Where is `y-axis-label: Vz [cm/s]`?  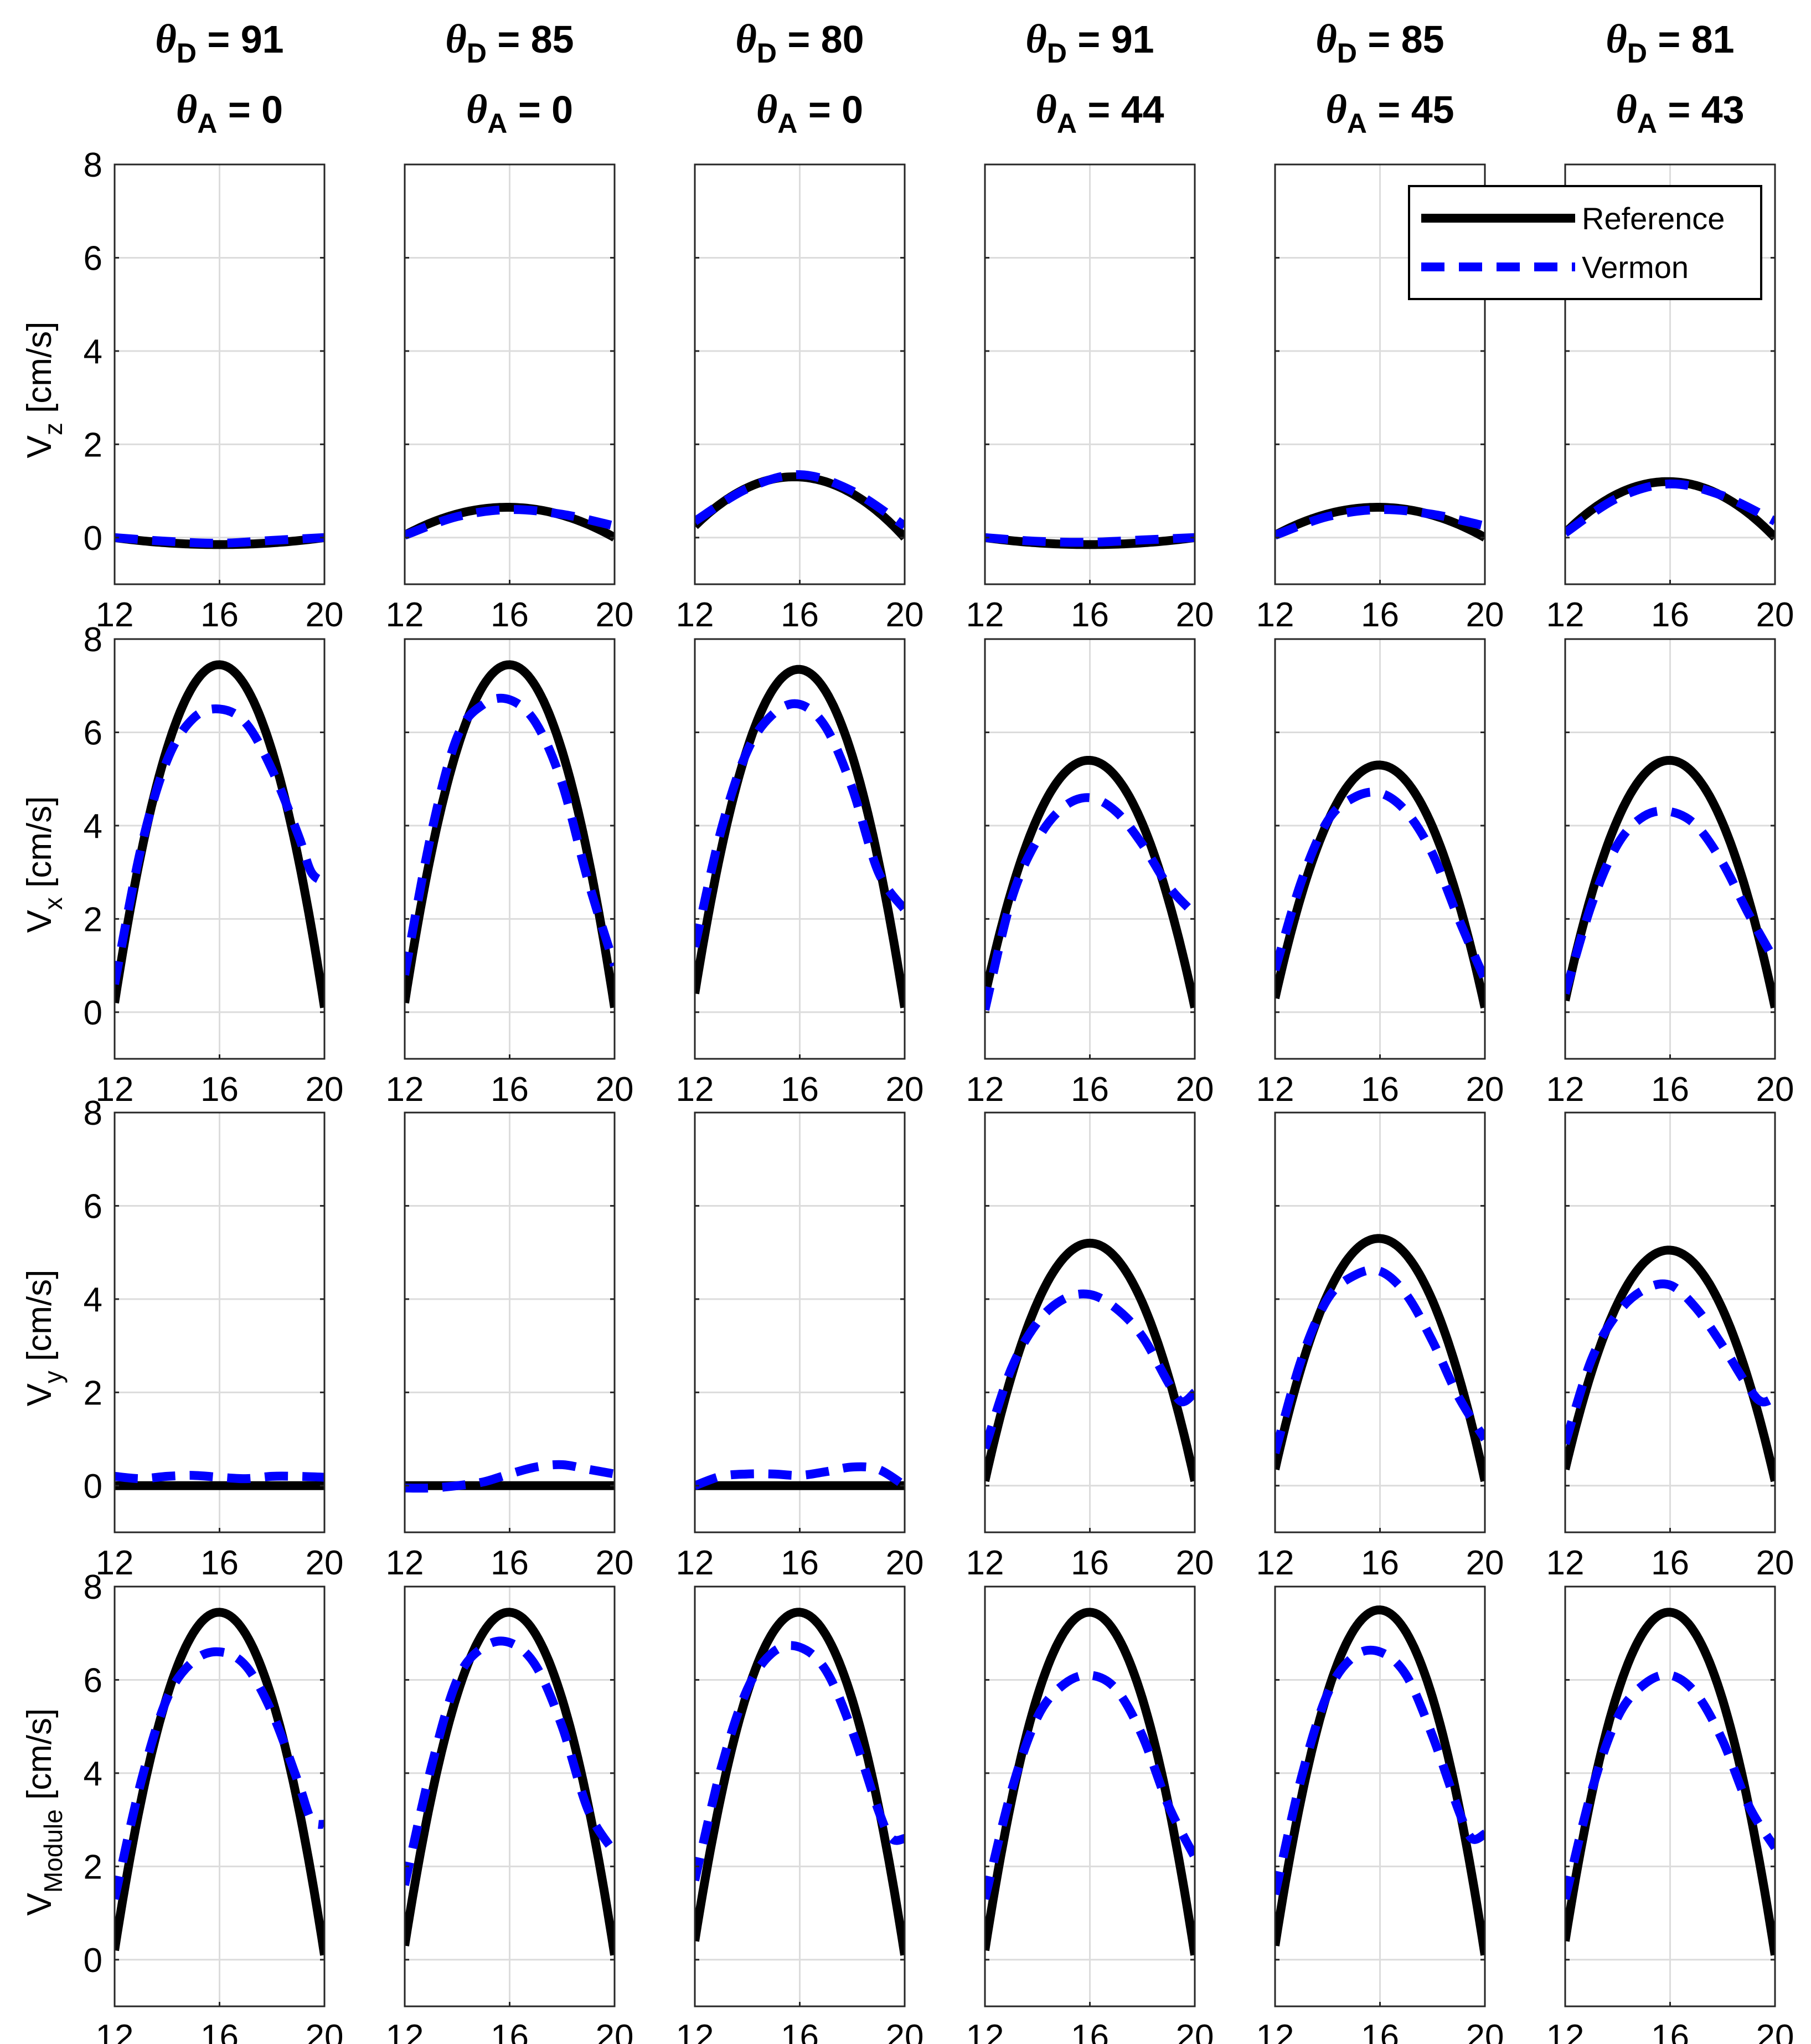
y-axis-label: Vz [cm/s] is located at coordinates (44, 390).